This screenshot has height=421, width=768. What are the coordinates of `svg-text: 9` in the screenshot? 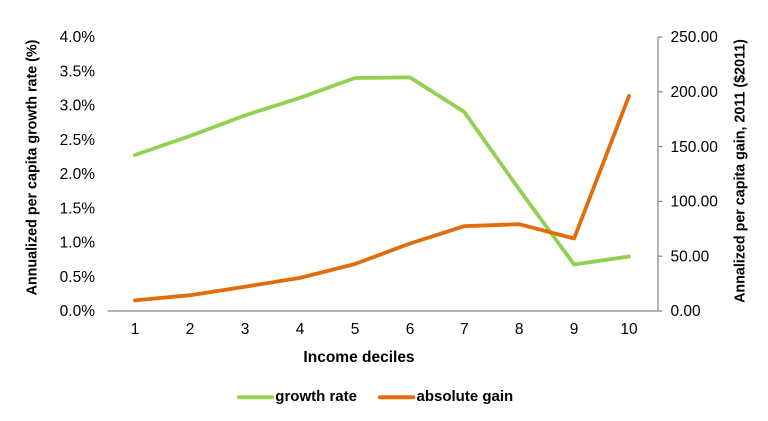 It's located at (574, 329).